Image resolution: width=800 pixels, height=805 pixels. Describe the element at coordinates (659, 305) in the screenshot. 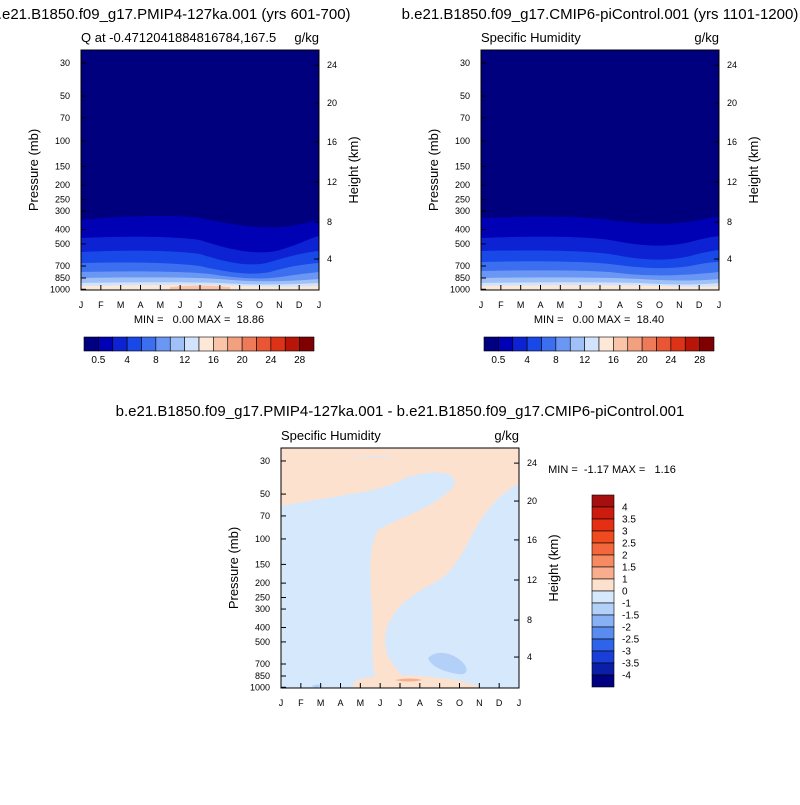

I see `x-tick-label: O` at that location.